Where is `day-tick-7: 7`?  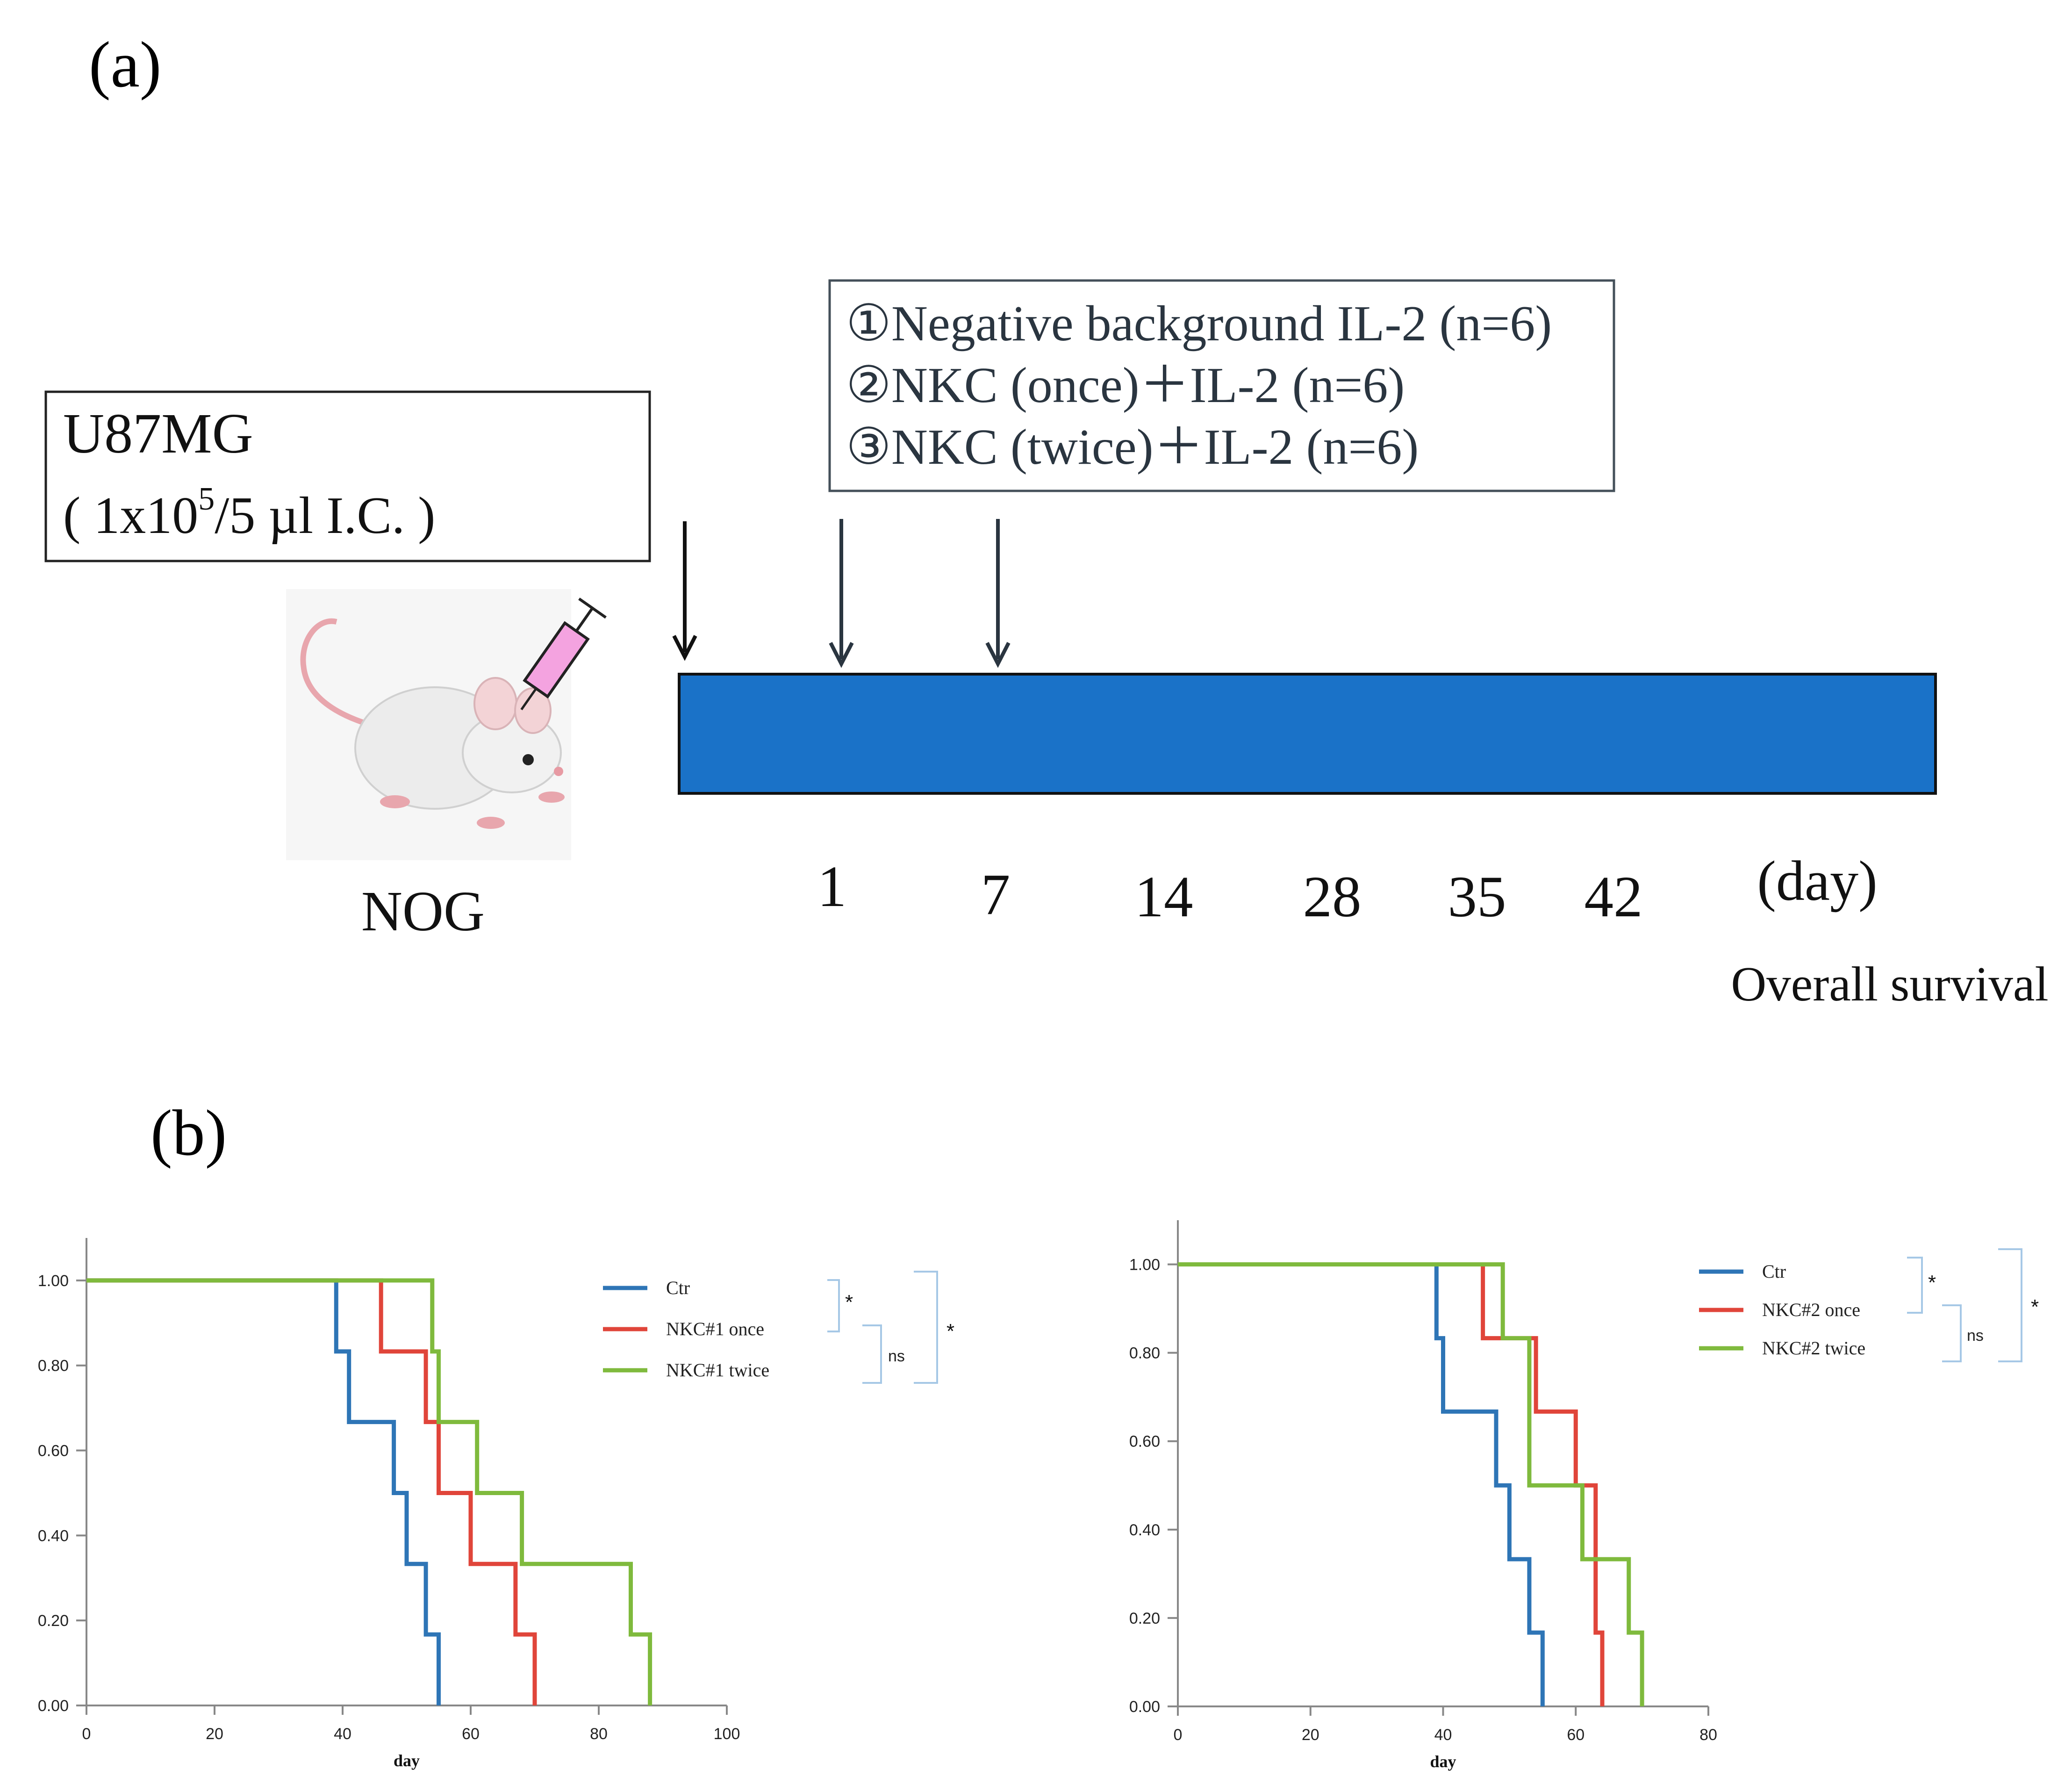 day-tick-7: 7 is located at coordinates (996, 895).